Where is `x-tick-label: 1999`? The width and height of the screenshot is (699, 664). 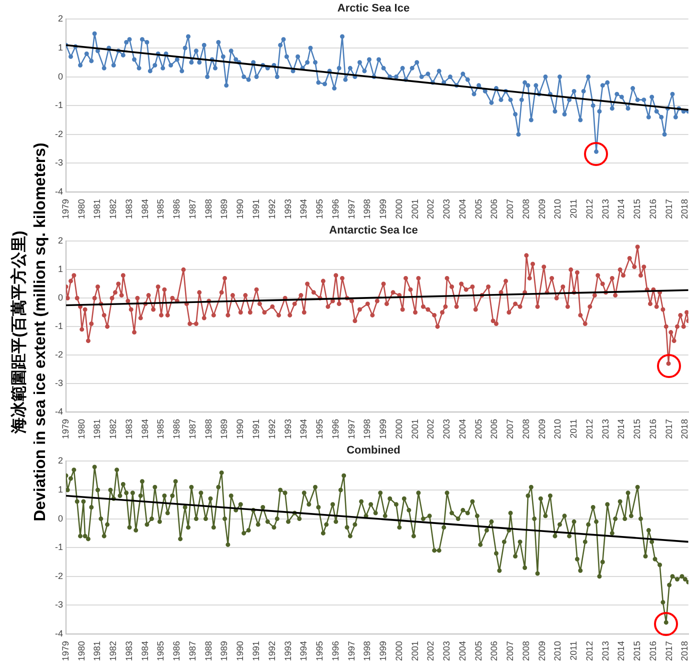 x-tick-label: 1999 is located at coordinates (383, 651).